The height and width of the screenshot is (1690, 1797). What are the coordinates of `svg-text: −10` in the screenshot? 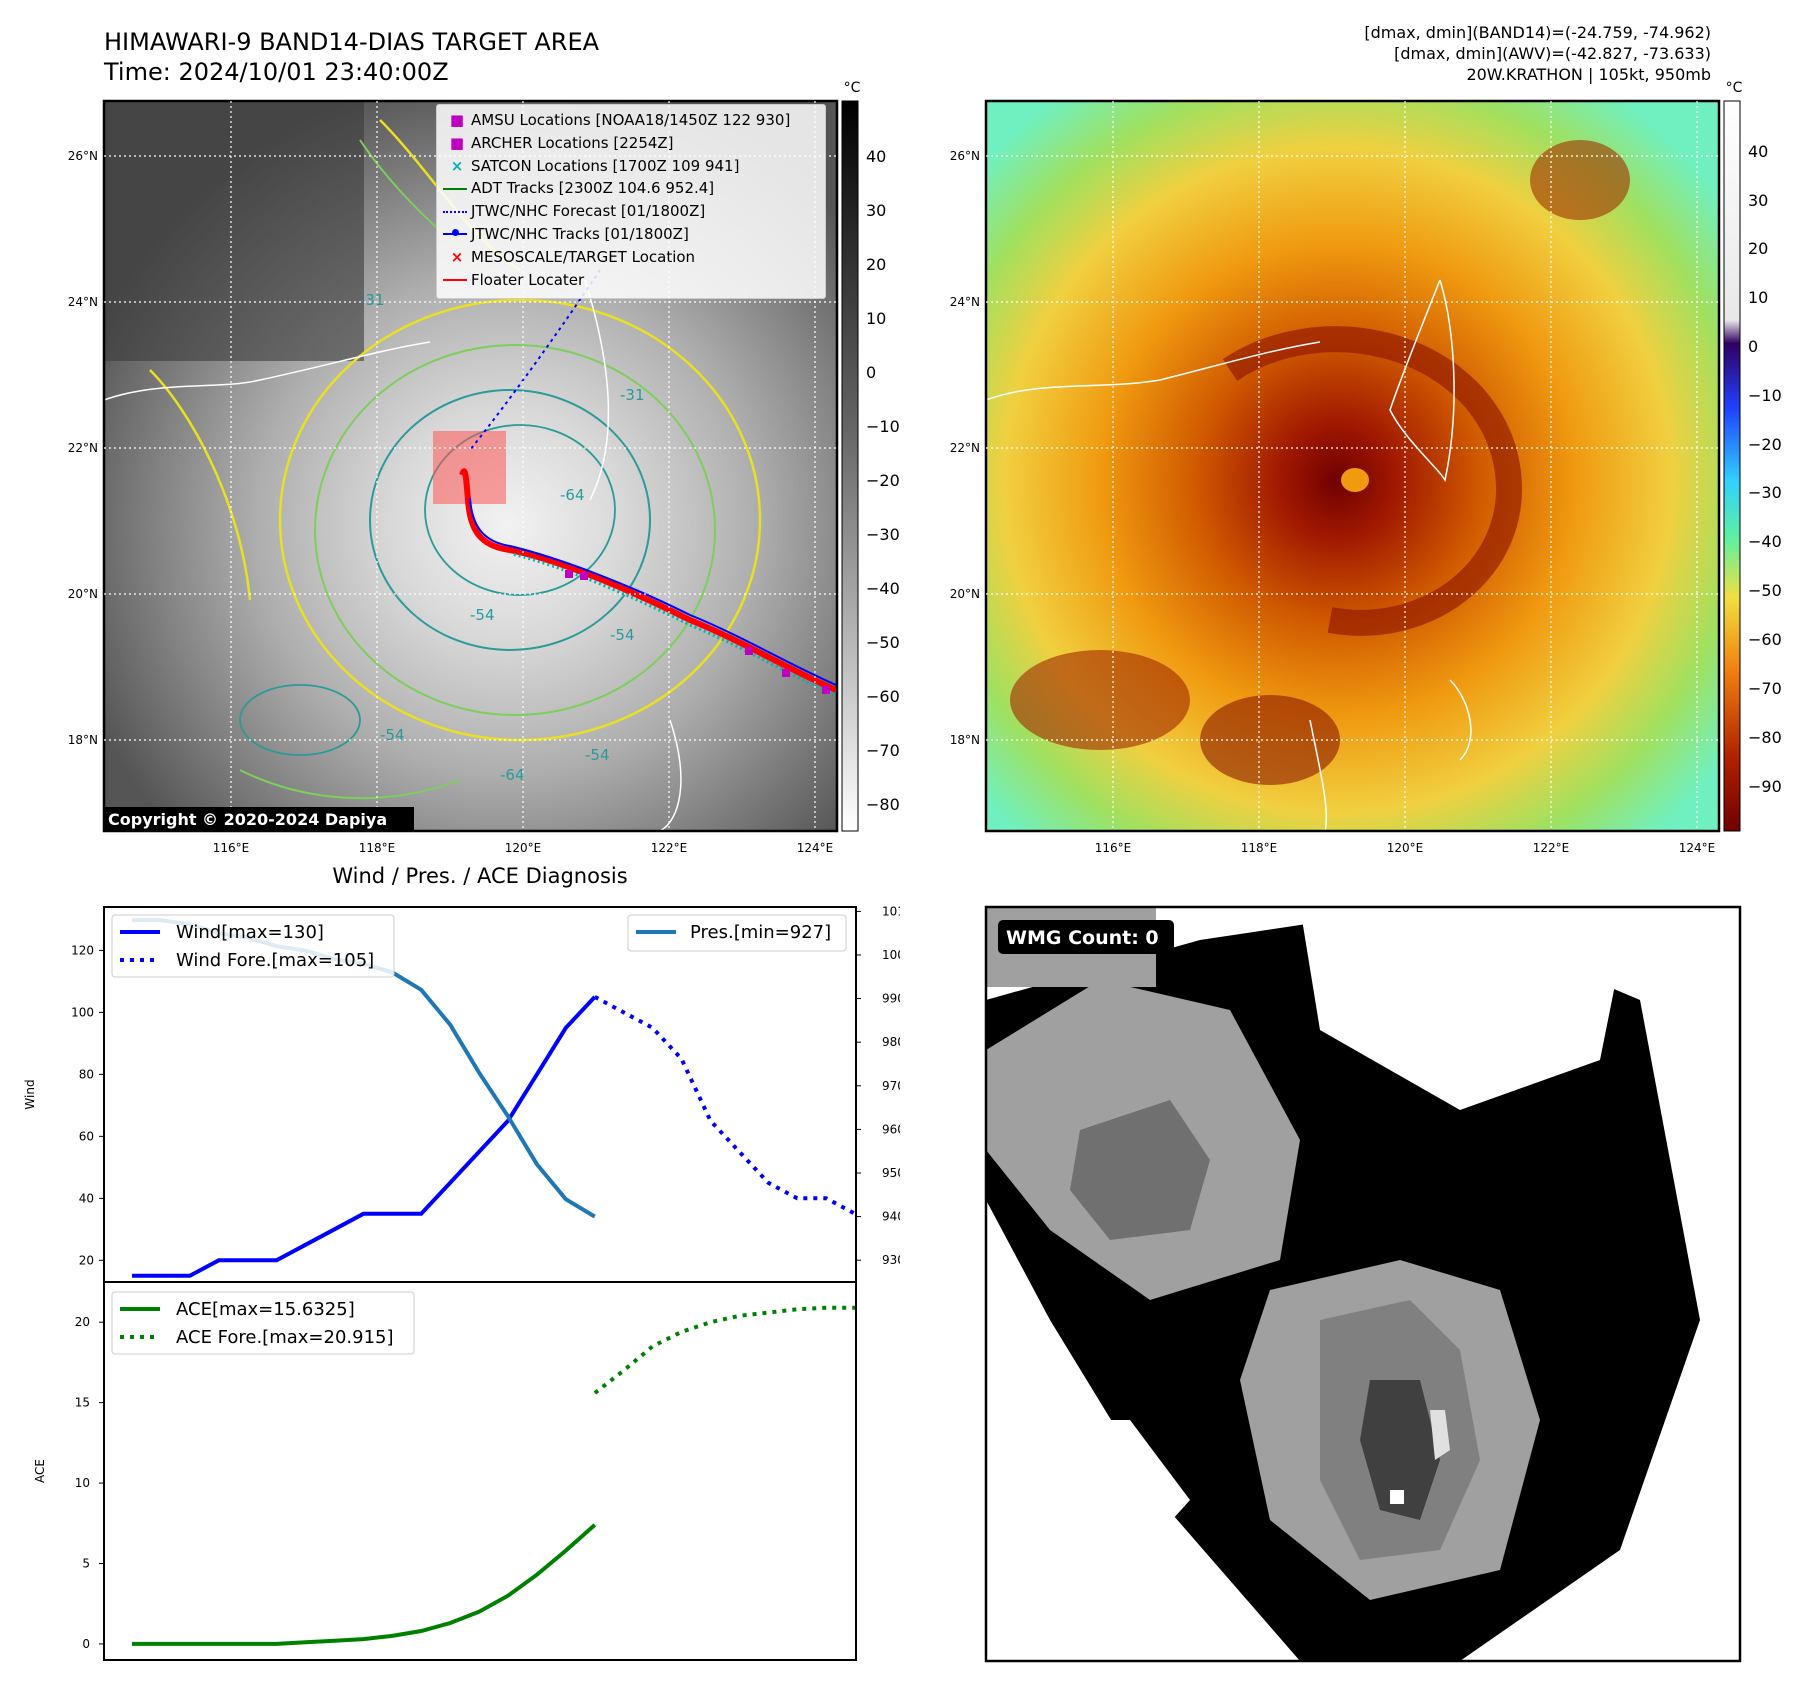 It's located at (1765, 395).